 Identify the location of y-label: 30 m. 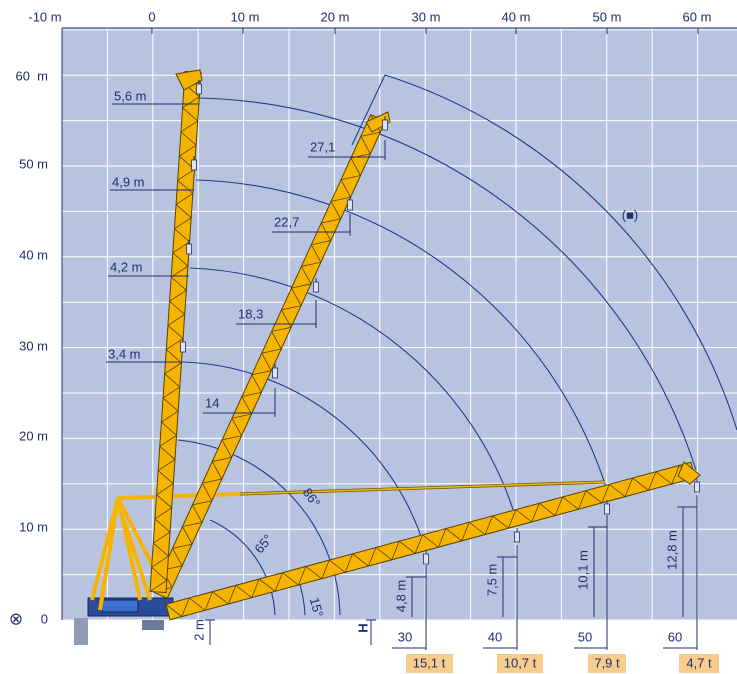
(33, 345).